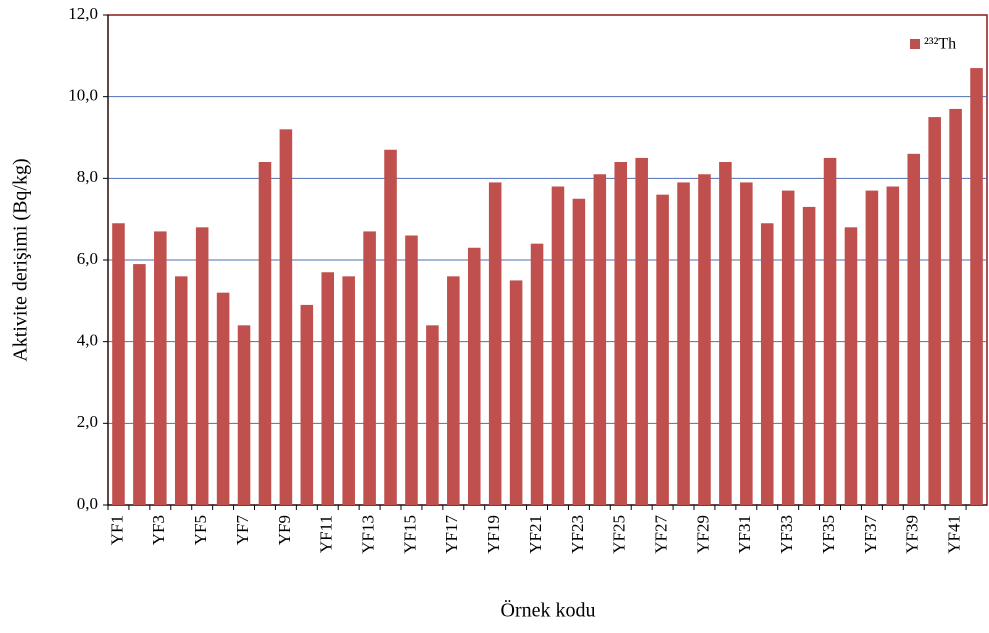 This screenshot has height=633, width=989. What do you see at coordinates (87, 340) in the screenshot?
I see `y-tick-label: 4,0` at bounding box center [87, 340].